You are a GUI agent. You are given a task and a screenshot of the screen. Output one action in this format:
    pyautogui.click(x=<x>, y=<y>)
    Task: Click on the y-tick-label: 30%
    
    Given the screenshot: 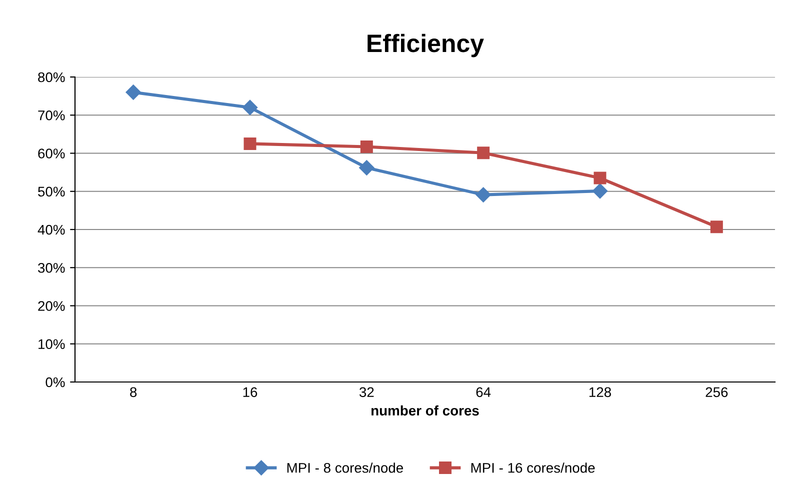 What is the action you would take?
    pyautogui.click(x=51, y=267)
    